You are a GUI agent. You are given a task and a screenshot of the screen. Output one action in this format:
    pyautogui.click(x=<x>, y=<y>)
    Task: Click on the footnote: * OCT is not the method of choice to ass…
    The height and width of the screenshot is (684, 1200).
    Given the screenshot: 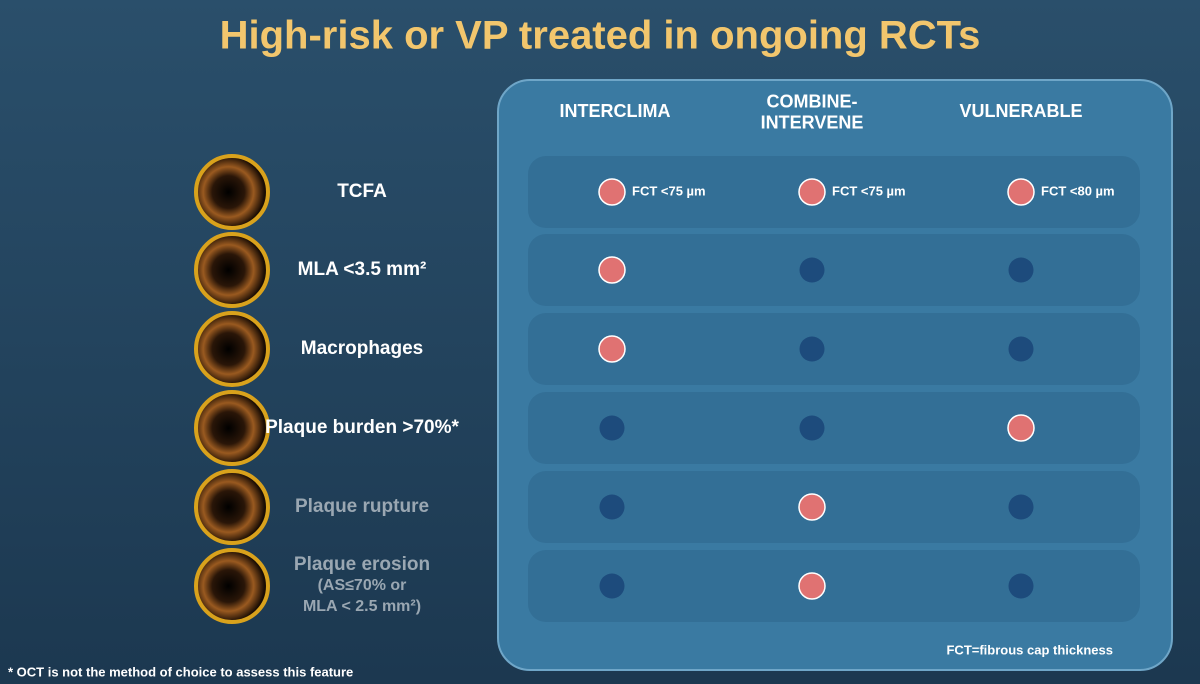 What is the action you would take?
    pyautogui.click(x=180, y=671)
    